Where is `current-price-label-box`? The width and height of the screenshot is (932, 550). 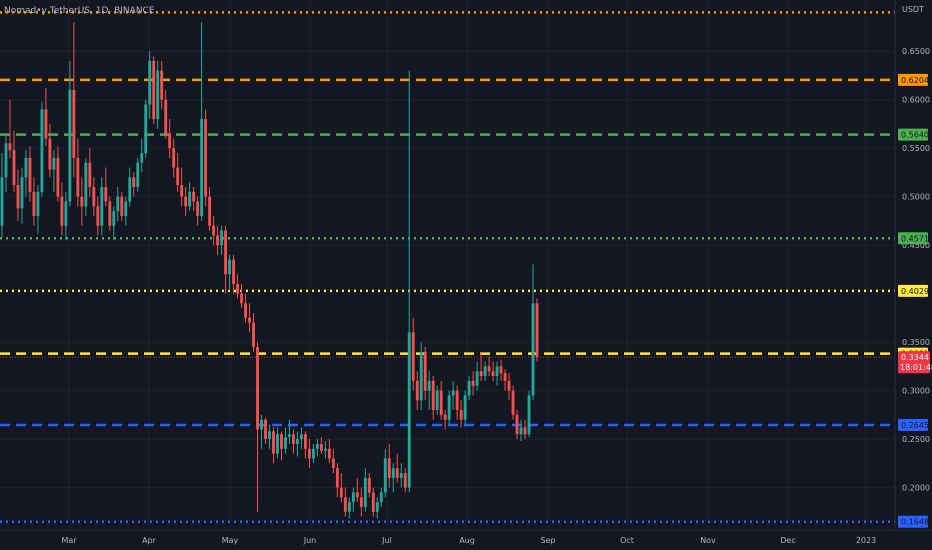
current-price-label-box is located at coordinates (914, 362).